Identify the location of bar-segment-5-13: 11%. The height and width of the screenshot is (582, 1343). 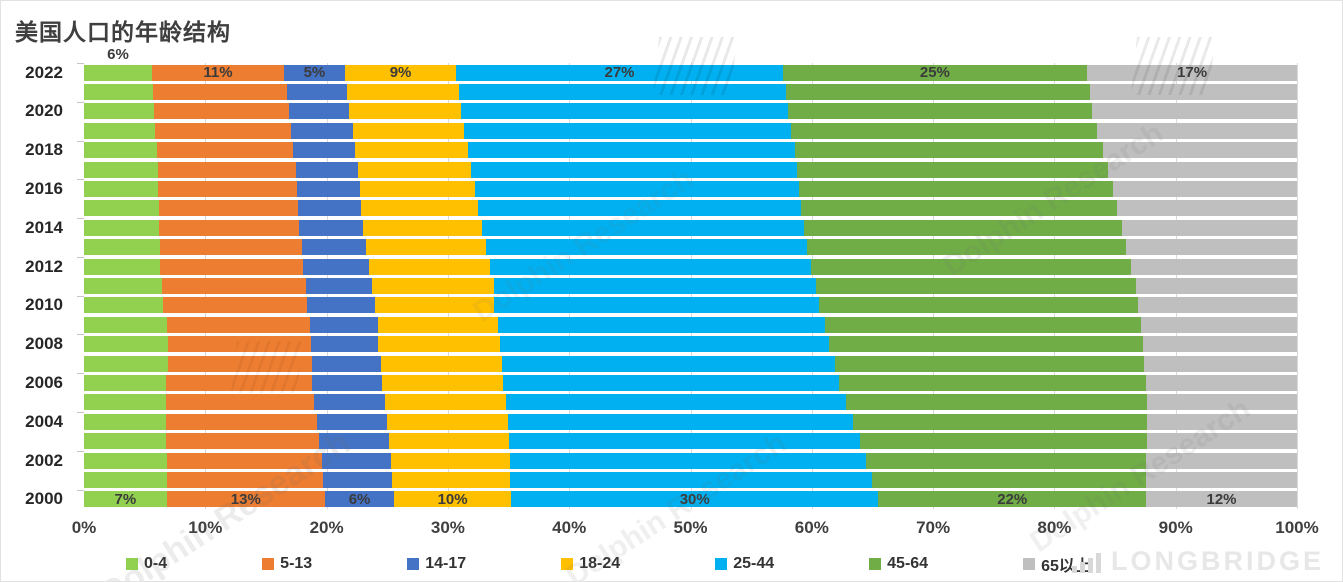
(218, 72).